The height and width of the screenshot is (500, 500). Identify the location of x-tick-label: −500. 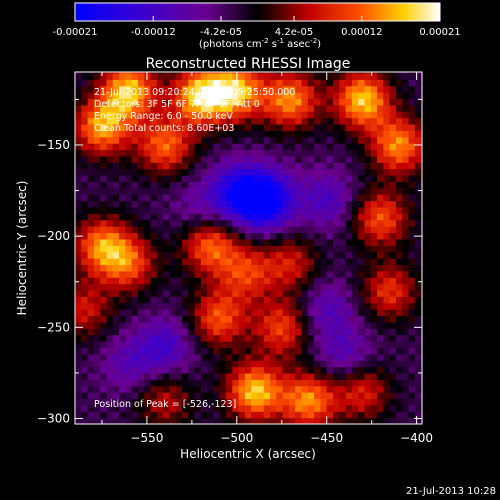
(236, 438).